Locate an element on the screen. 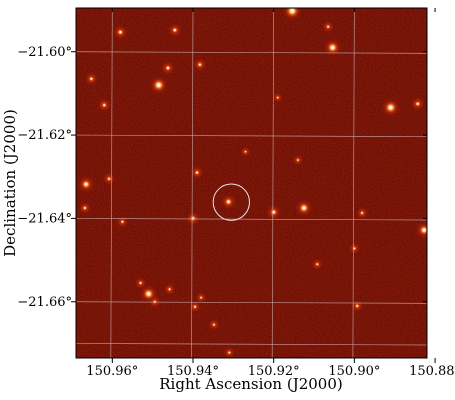 The width and height of the screenshot is (455, 400). x-tick-label: 150.88° is located at coordinates (432, 371).